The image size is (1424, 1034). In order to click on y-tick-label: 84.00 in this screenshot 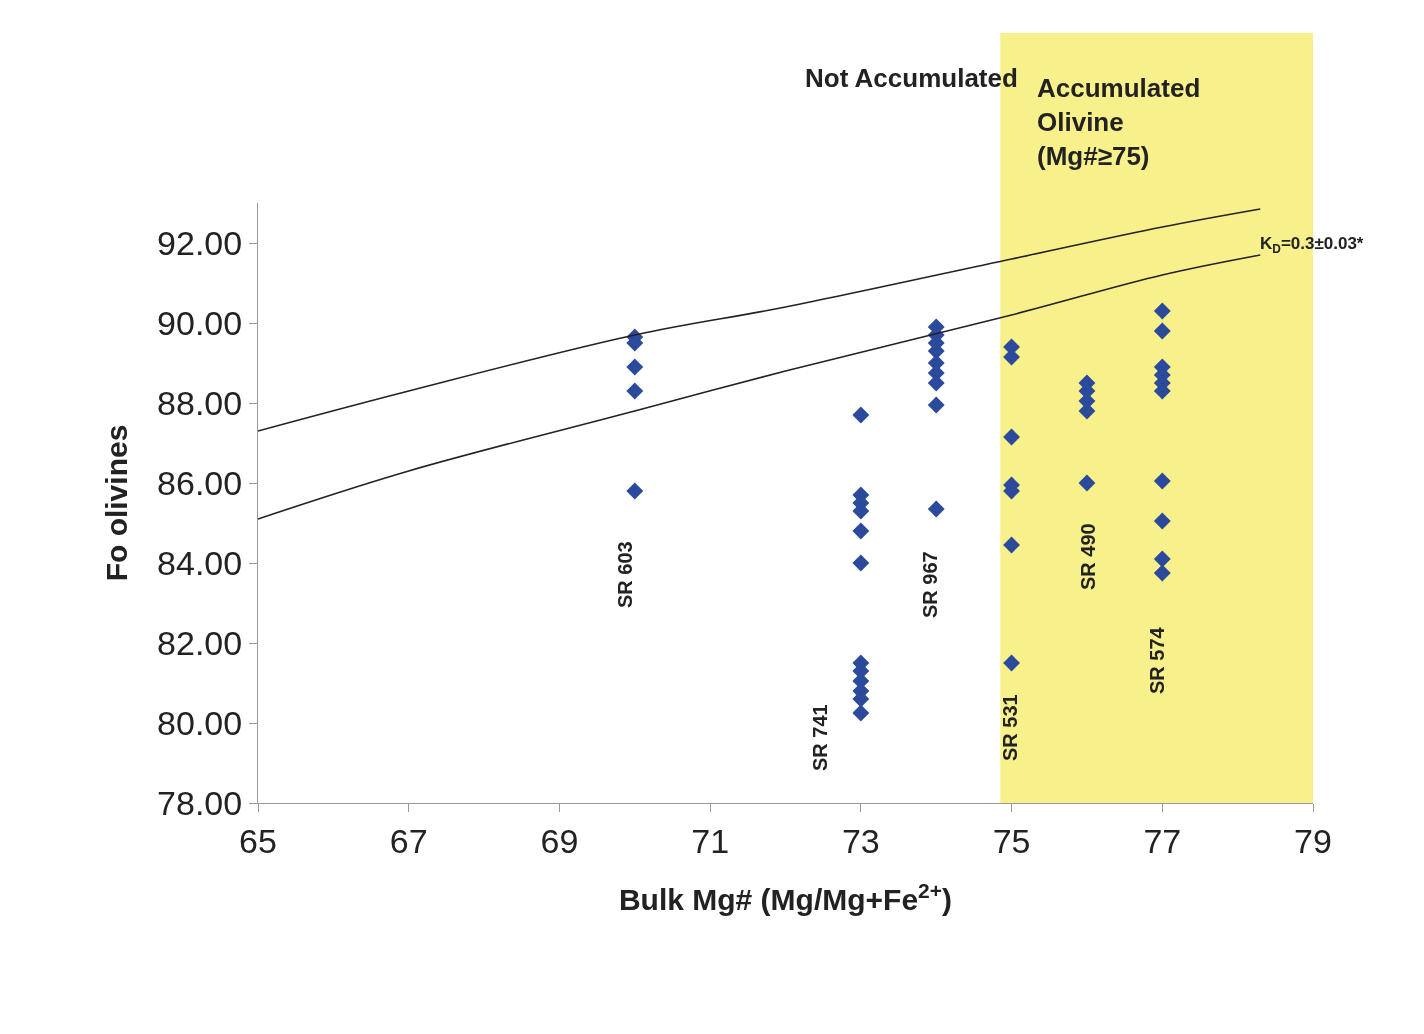, I will do `click(200, 562)`.